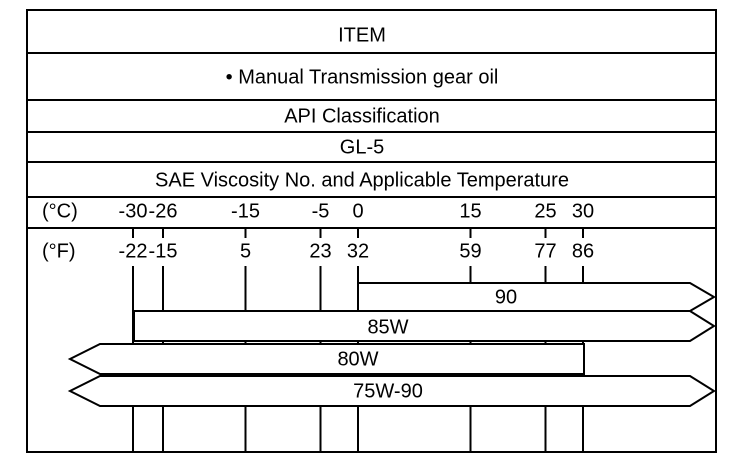 The height and width of the screenshot is (475, 752). What do you see at coordinates (362, 77) in the screenshot?
I see `item: • Manual Transmission gear oil` at bounding box center [362, 77].